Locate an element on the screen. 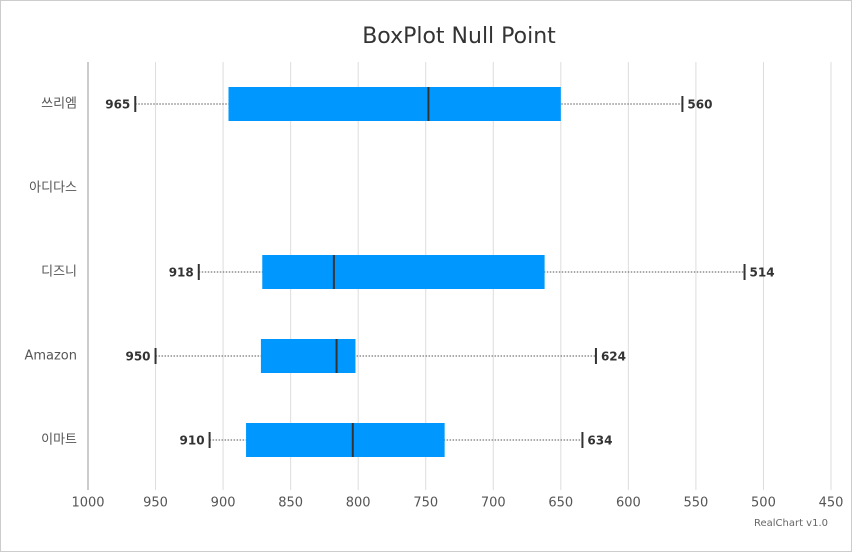 Image resolution: width=852 pixels, height=552 pixels. x-tick-label: 850 is located at coordinates (290, 503).